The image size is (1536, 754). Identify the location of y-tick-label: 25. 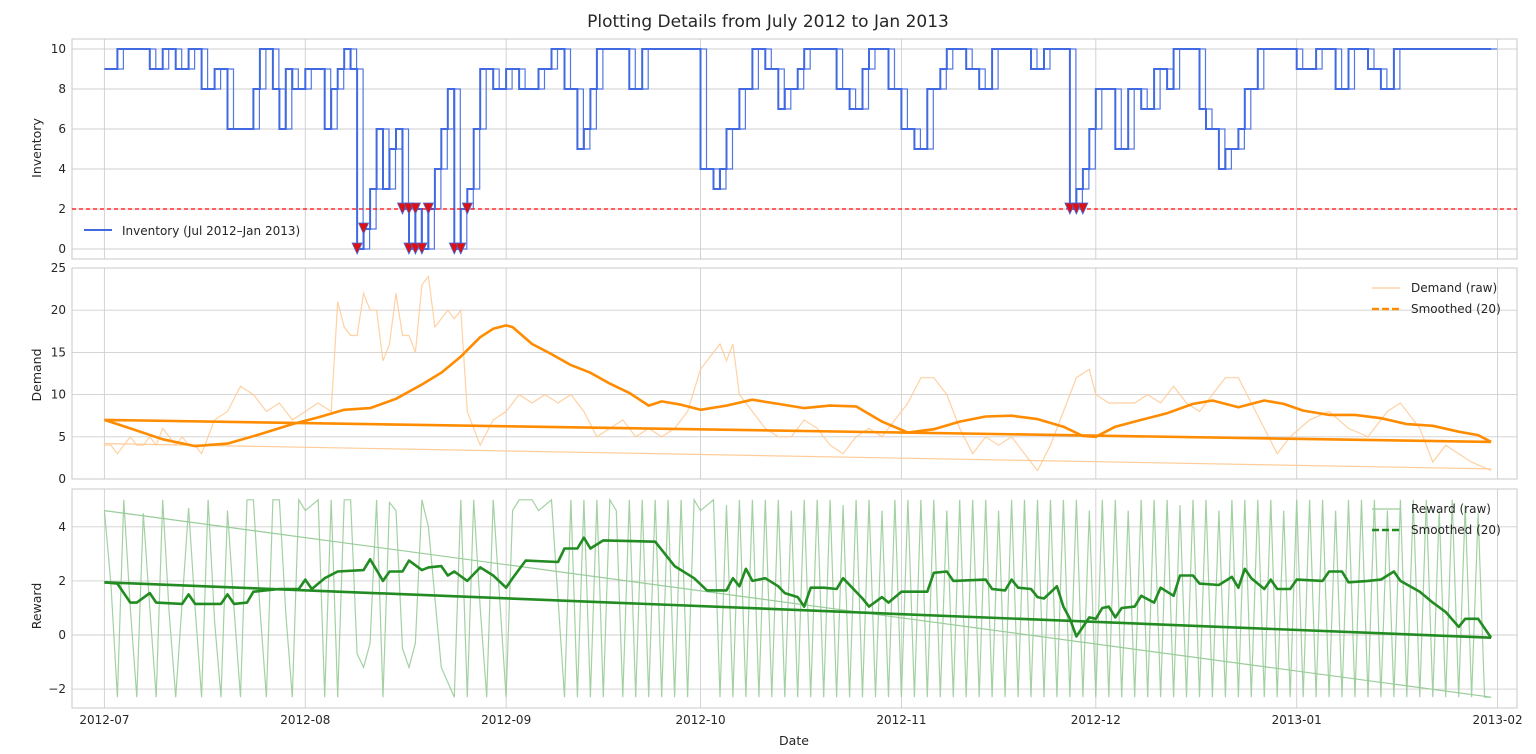
(58, 268).